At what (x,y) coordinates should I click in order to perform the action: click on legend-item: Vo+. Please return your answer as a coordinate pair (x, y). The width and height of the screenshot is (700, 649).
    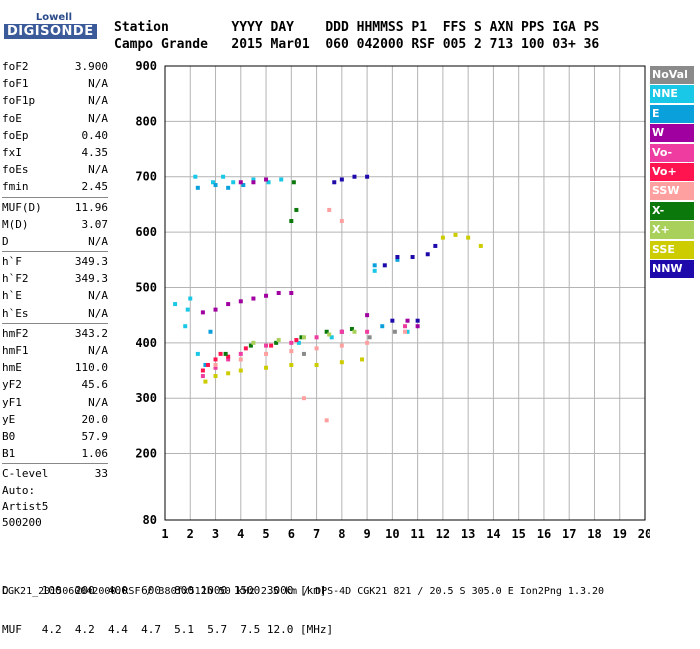
    Looking at the image, I should click on (672, 172).